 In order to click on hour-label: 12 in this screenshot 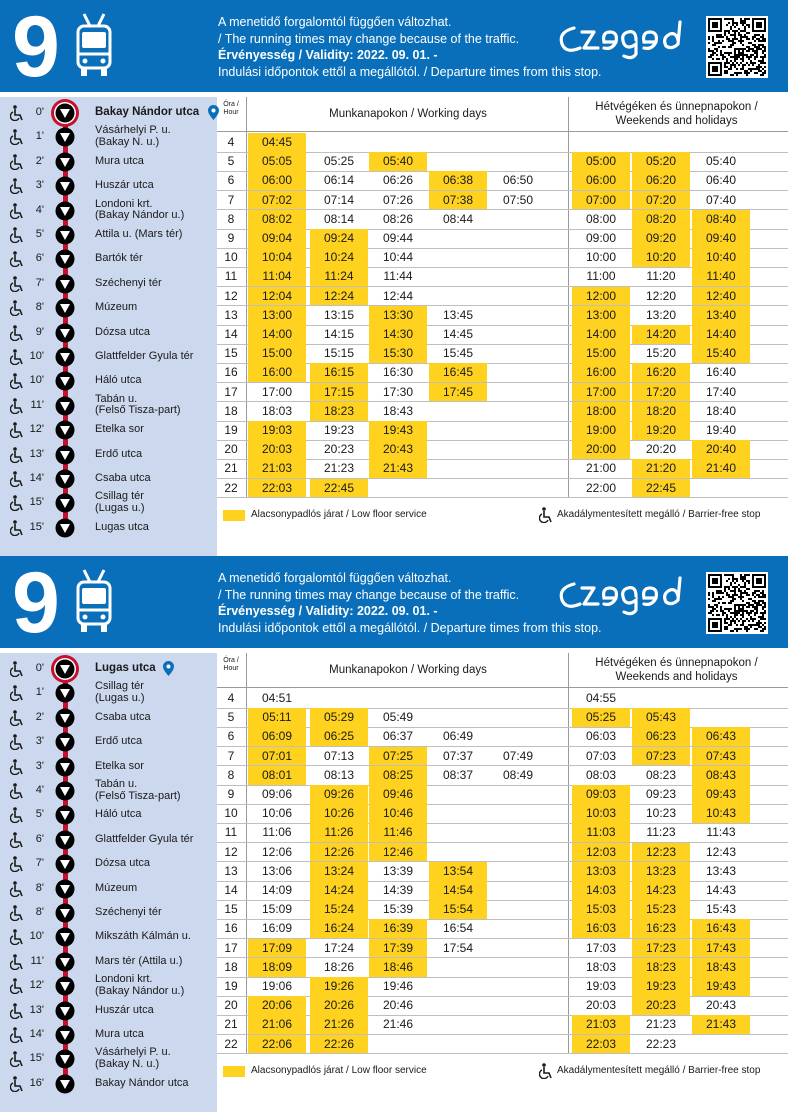, I will do `click(231, 295)`.